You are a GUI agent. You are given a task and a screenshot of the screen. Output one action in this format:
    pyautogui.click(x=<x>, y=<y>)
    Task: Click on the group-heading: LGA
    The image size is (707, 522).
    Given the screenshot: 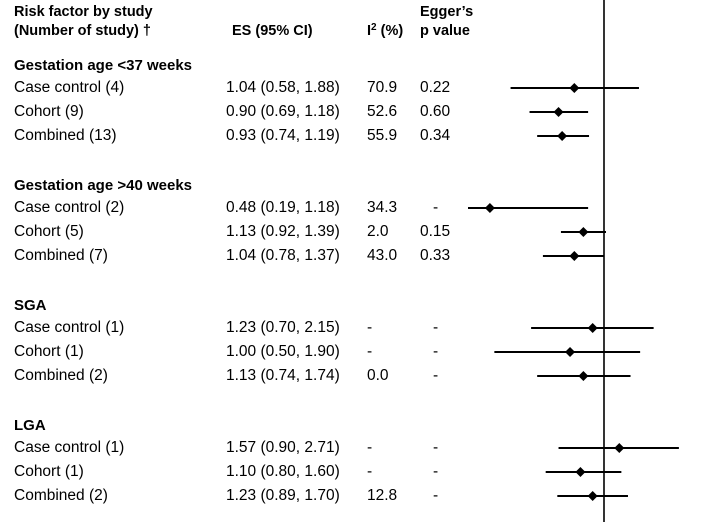 What is the action you would take?
    pyautogui.click(x=30, y=425)
    